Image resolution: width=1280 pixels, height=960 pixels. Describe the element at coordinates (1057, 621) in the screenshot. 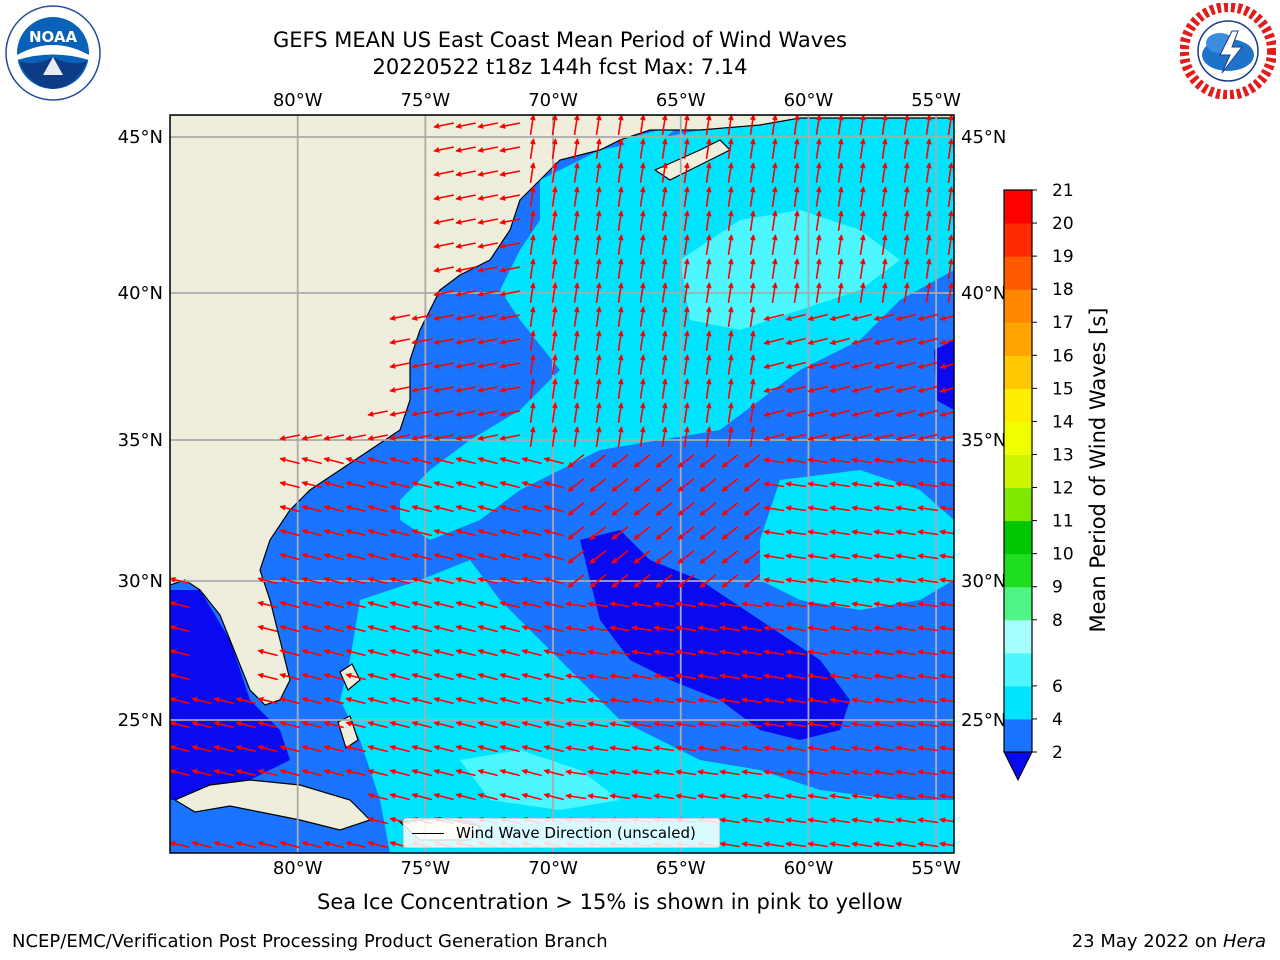

I see `colorbar-tick-label: 8` at that location.